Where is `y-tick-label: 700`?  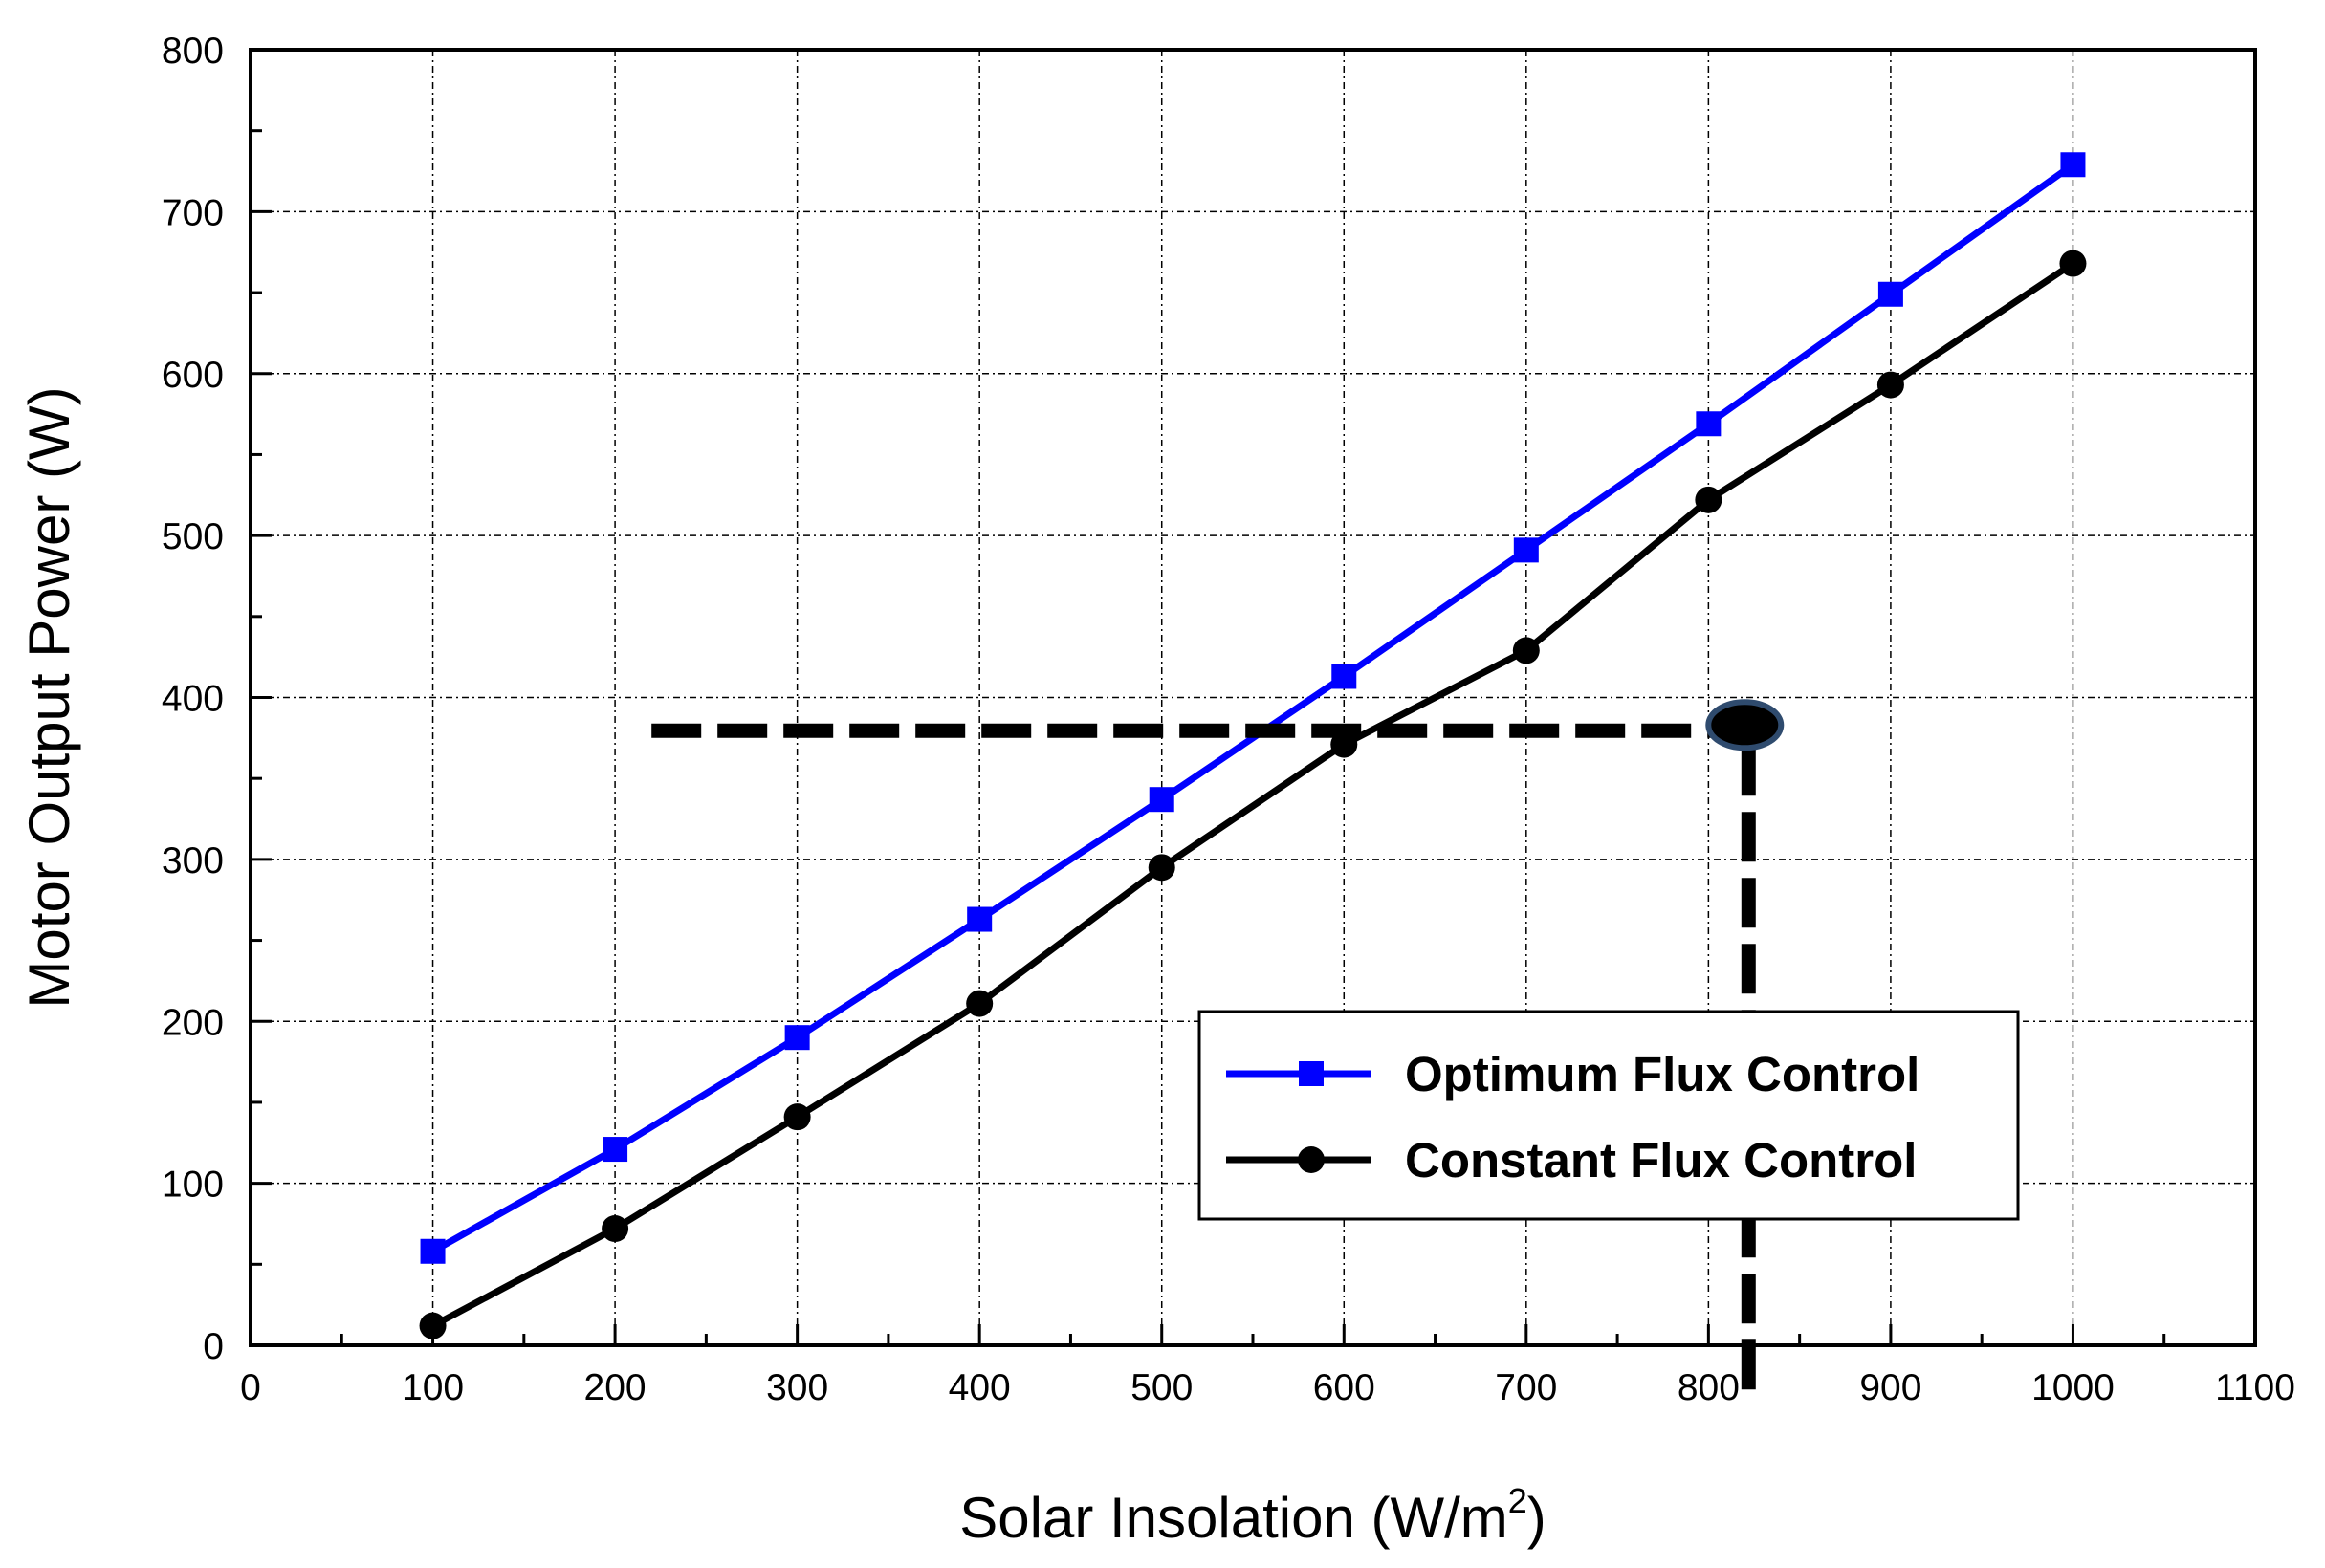 y-tick-label: 700 is located at coordinates (193, 212).